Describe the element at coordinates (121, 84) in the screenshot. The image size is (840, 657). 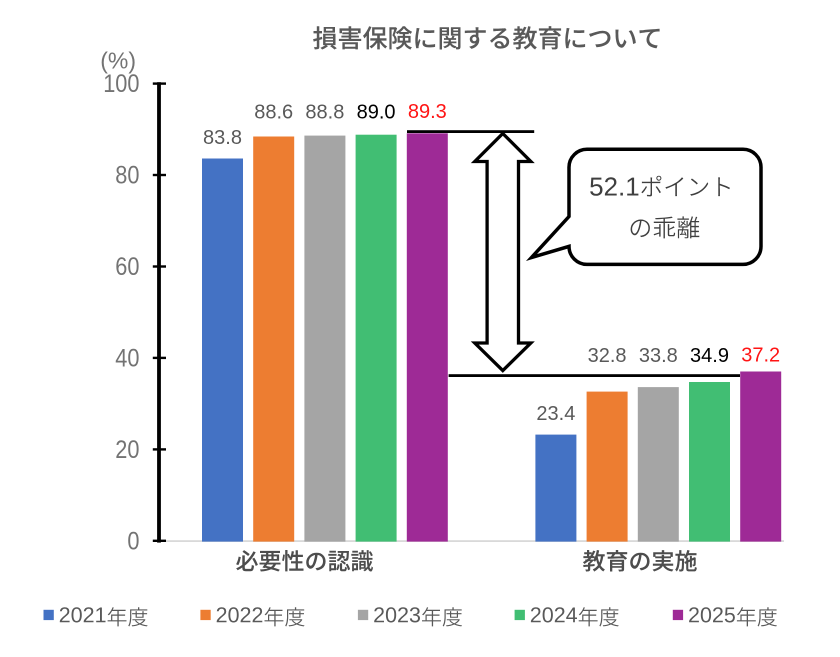
I see `svg-text: 100` at that location.